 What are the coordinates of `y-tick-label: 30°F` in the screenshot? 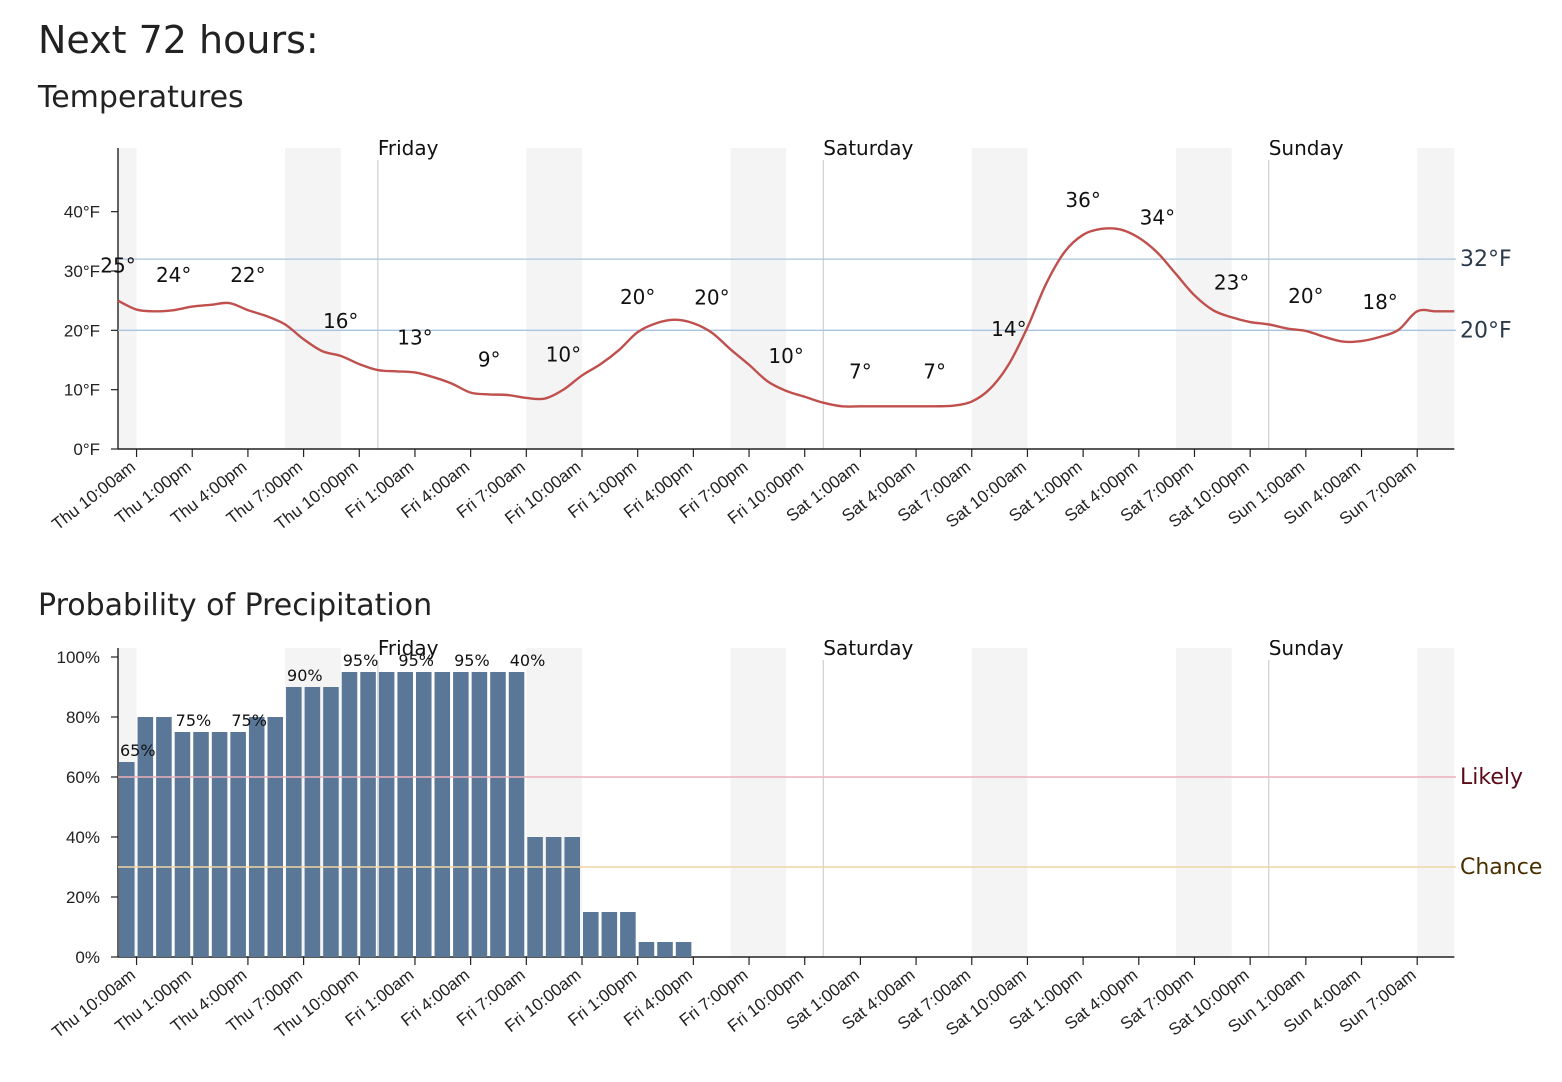 It's located at (82, 271).